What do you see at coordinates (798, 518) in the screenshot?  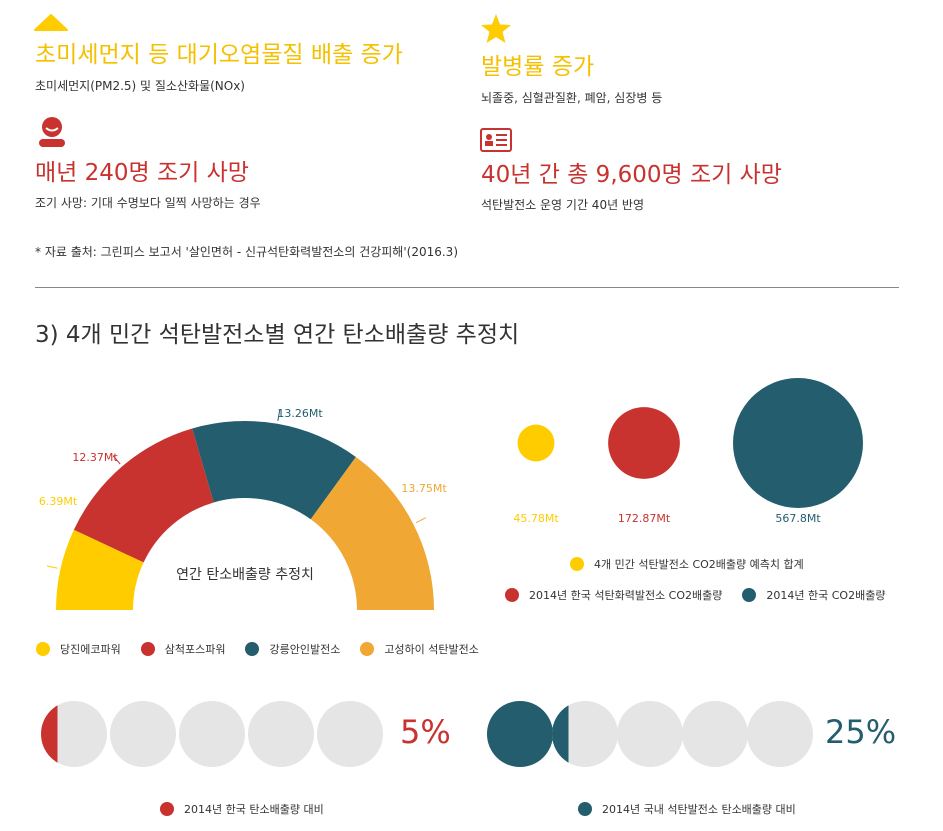 I see `bubble-data-label: 567.8Mt` at bounding box center [798, 518].